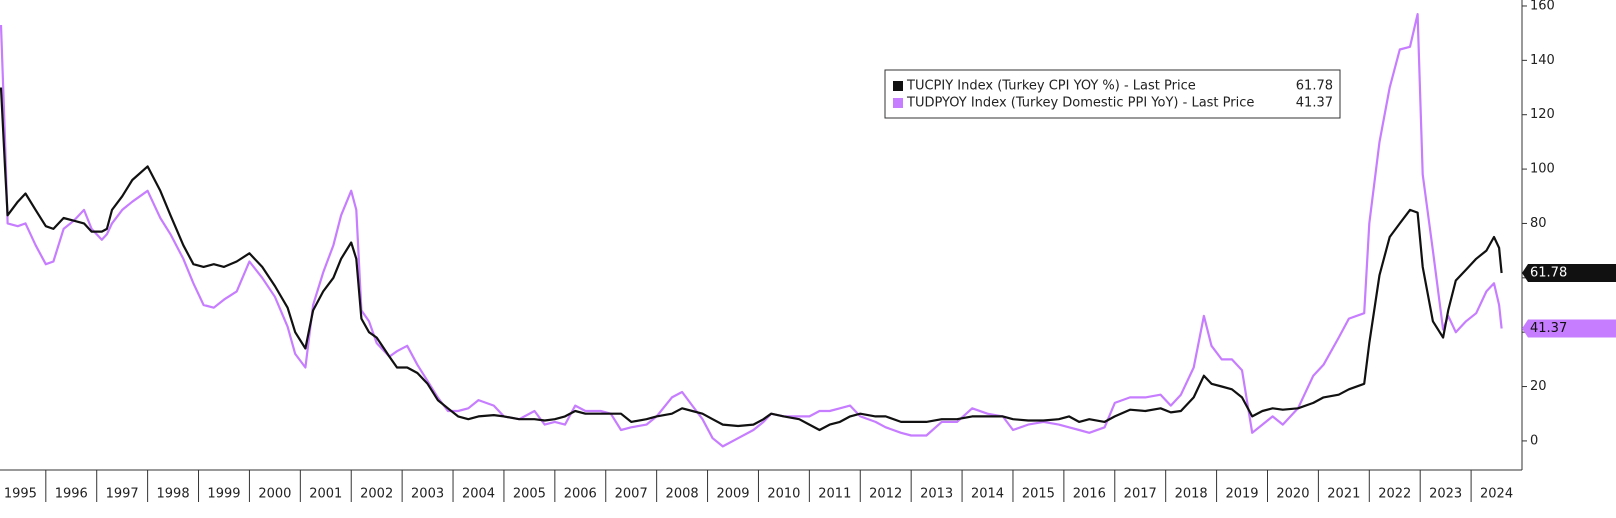  What do you see at coordinates (1548, 328) in the screenshot?
I see `last-value-label: 41.37` at bounding box center [1548, 328].